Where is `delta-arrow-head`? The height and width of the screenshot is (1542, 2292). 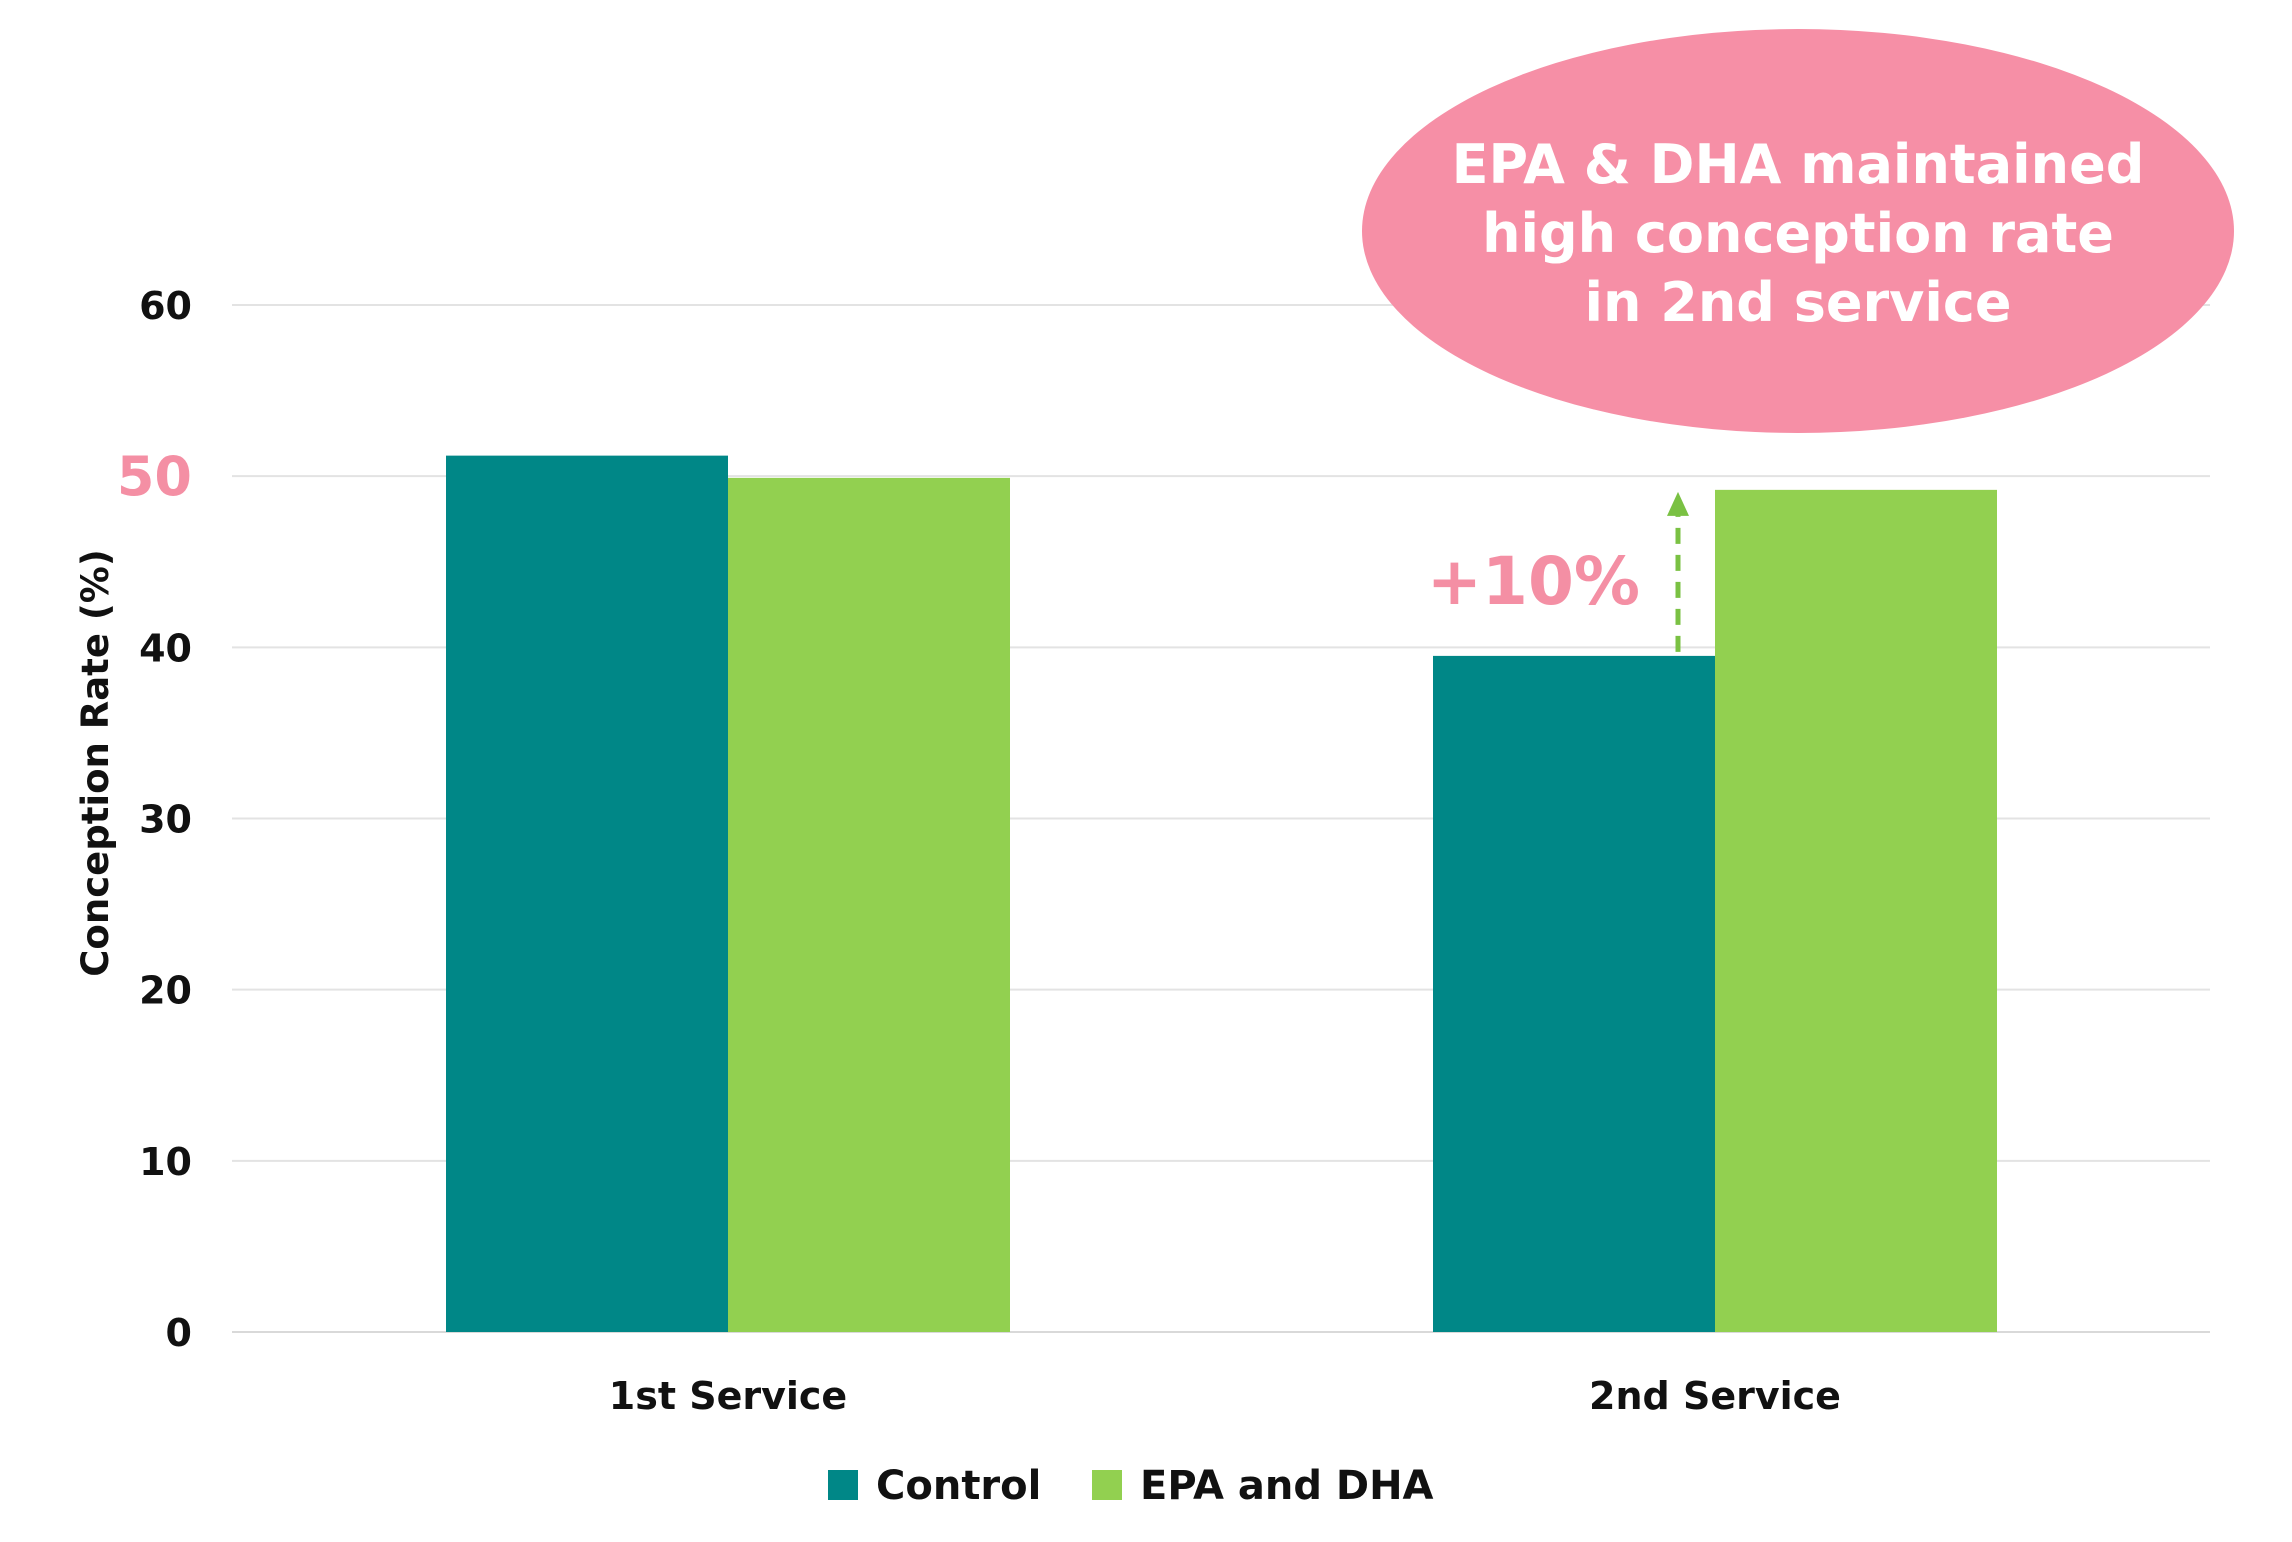
delta-arrow-head is located at coordinates (1678, 503).